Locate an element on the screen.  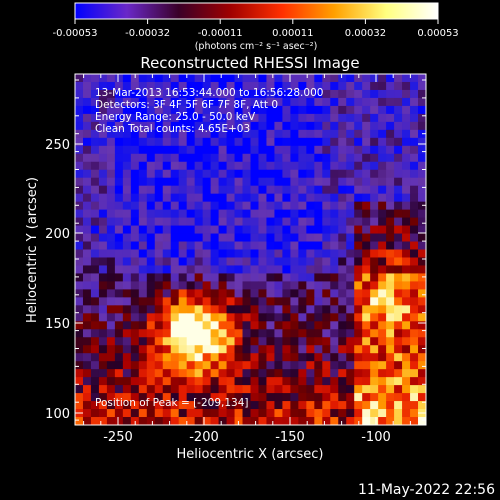
colorbar-tick-label: -0.00032 is located at coordinates (147, 33).